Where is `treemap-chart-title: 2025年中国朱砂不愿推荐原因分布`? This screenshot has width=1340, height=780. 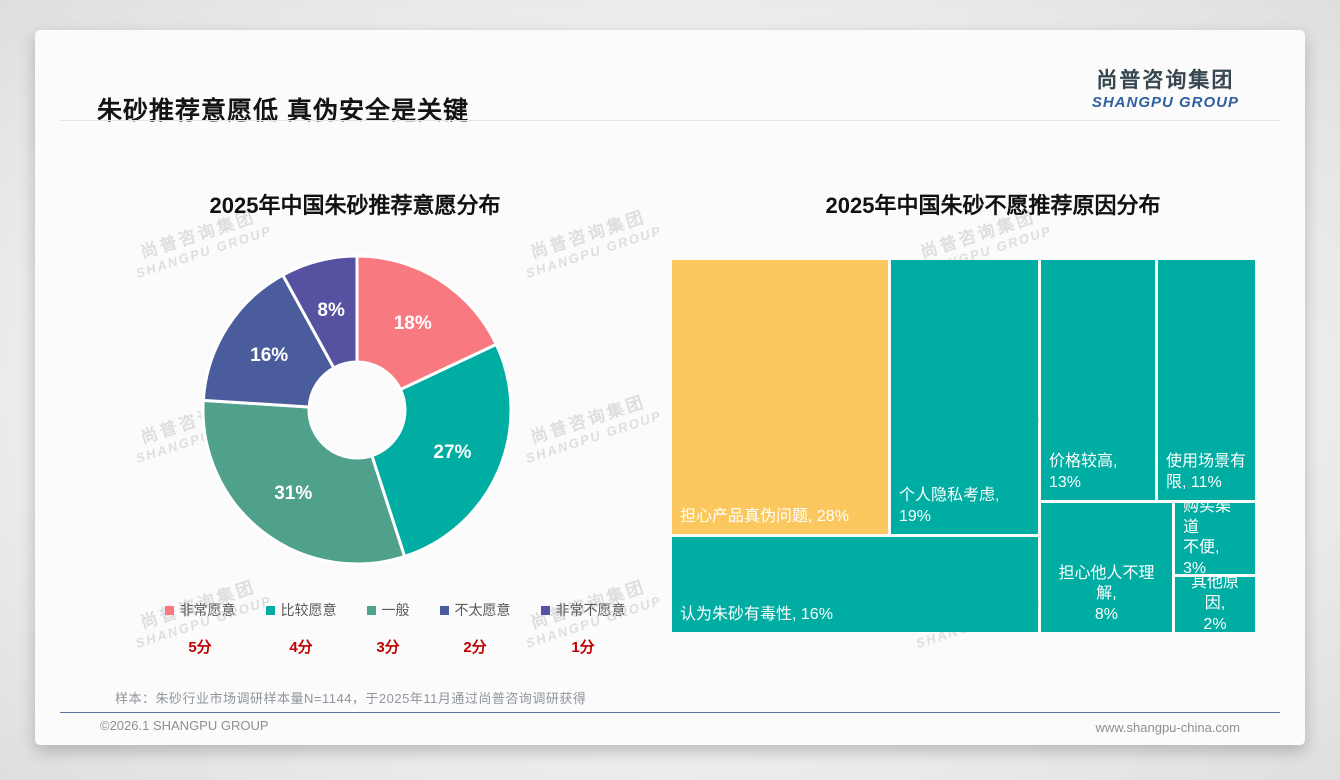 treemap-chart-title: 2025年中国朱砂不愿推荐原因分布 is located at coordinates (993, 206).